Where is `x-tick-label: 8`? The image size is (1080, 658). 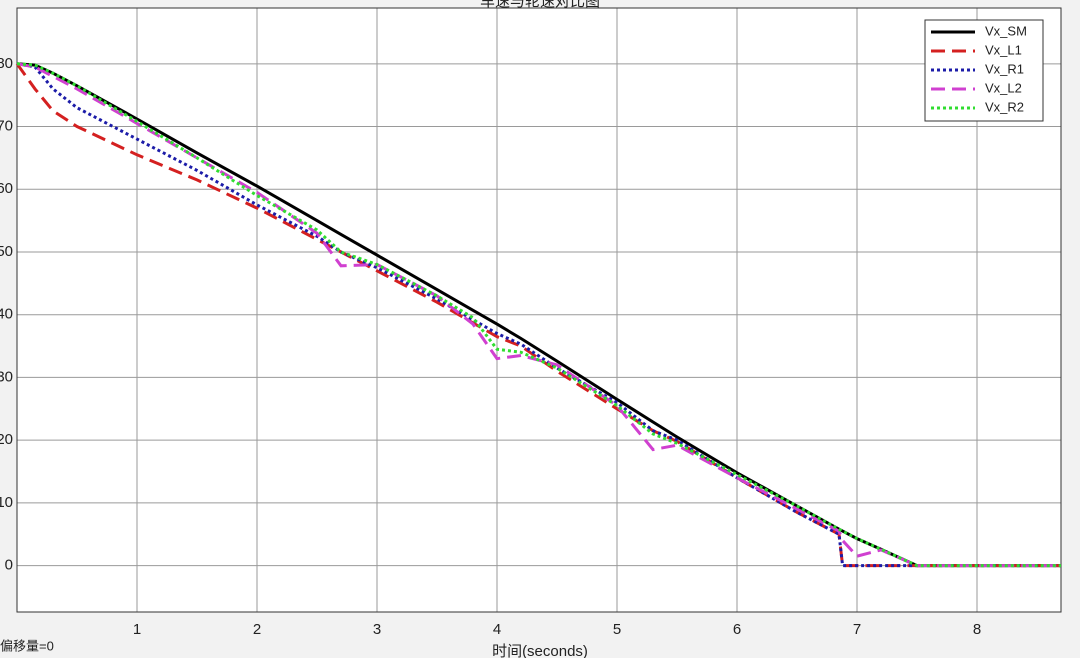 x-tick-label: 8 is located at coordinates (977, 629).